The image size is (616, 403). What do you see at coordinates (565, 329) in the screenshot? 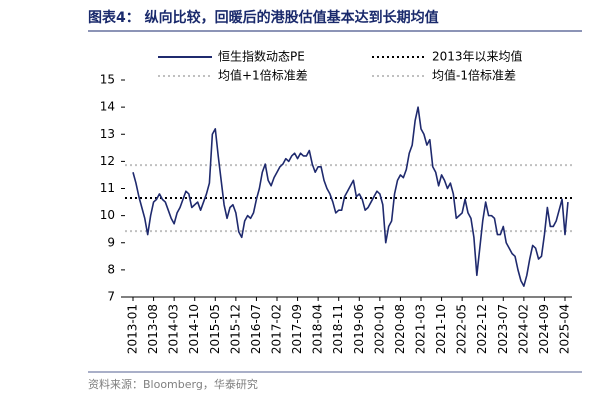
I see `x-tick-label: 2025-04` at bounding box center [565, 329].